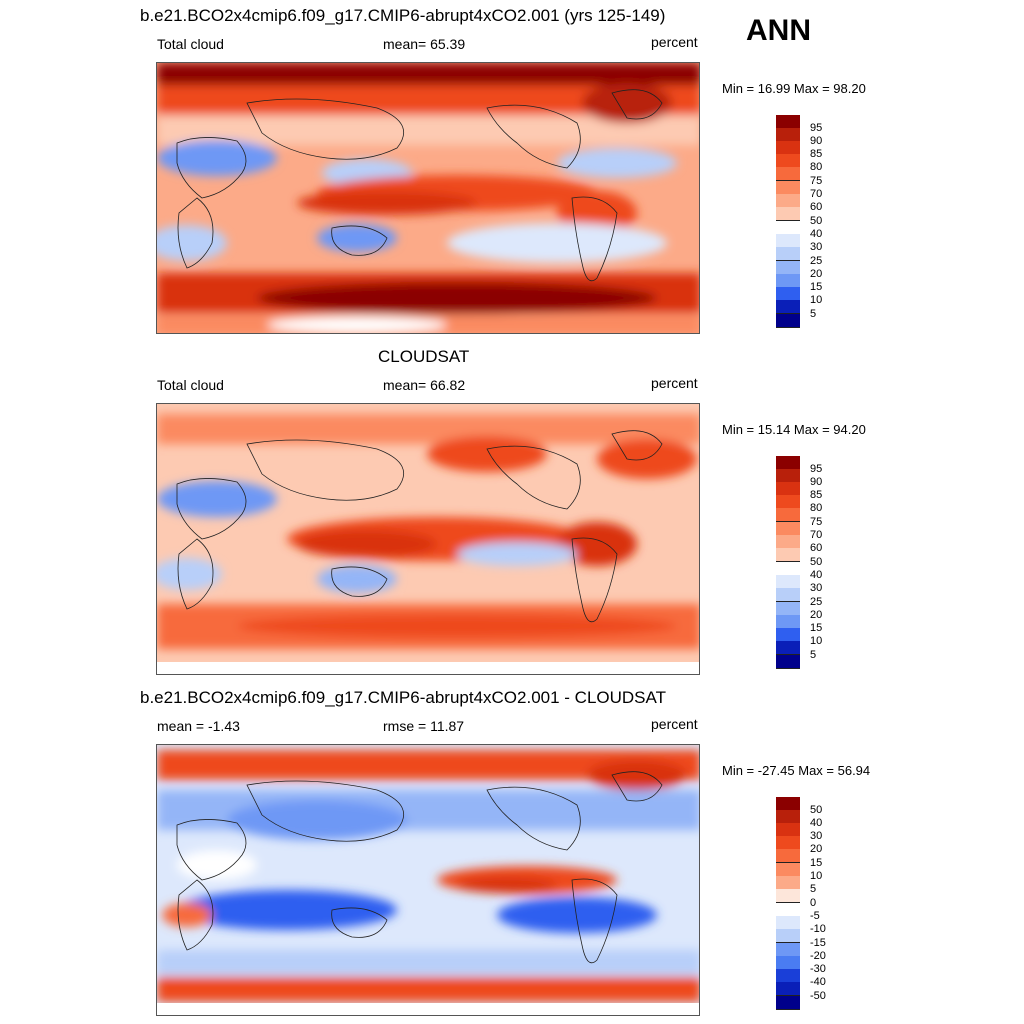 Image resolution: width=1024 pixels, height=1024 pixels. I want to click on panel-3-colorbar-label: -30, so click(818, 969).